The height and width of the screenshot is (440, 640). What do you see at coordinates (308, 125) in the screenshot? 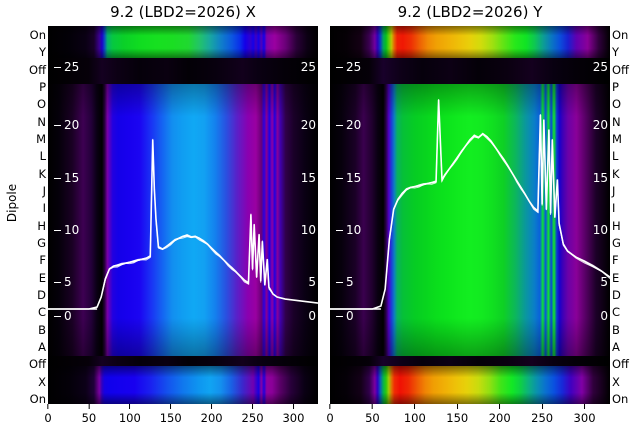
I see `ytick-right-x-1: 20` at bounding box center [308, 125].